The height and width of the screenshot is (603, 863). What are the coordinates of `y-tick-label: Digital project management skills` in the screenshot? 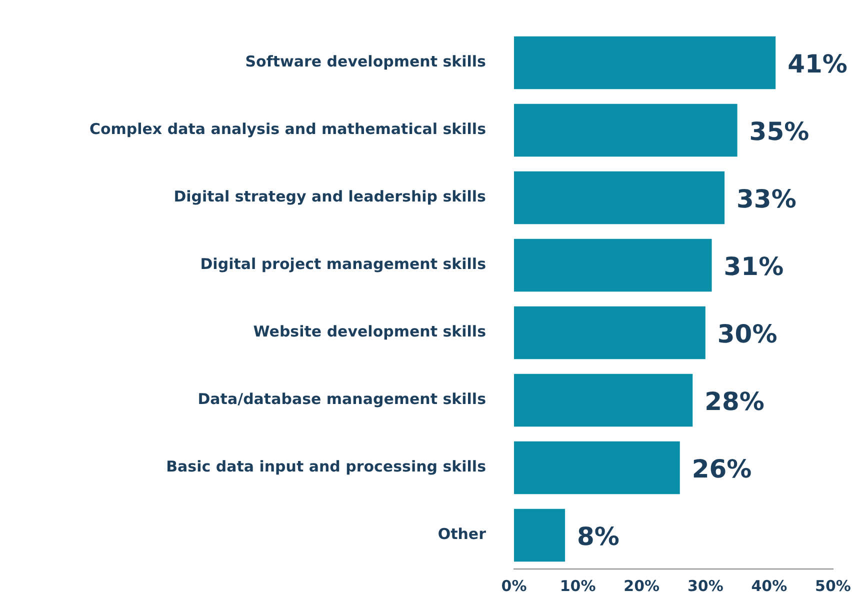 It's located at (343, 264).